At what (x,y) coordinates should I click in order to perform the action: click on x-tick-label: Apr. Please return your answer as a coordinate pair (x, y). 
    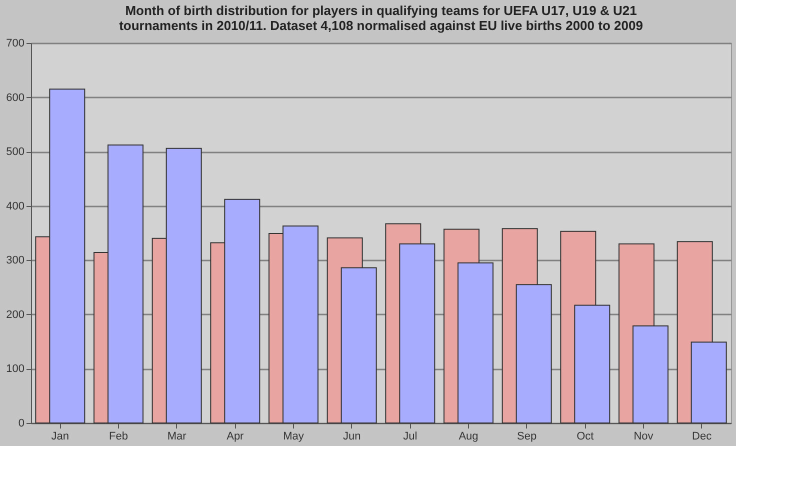
    Looking at the image, I should click on (235, 436).